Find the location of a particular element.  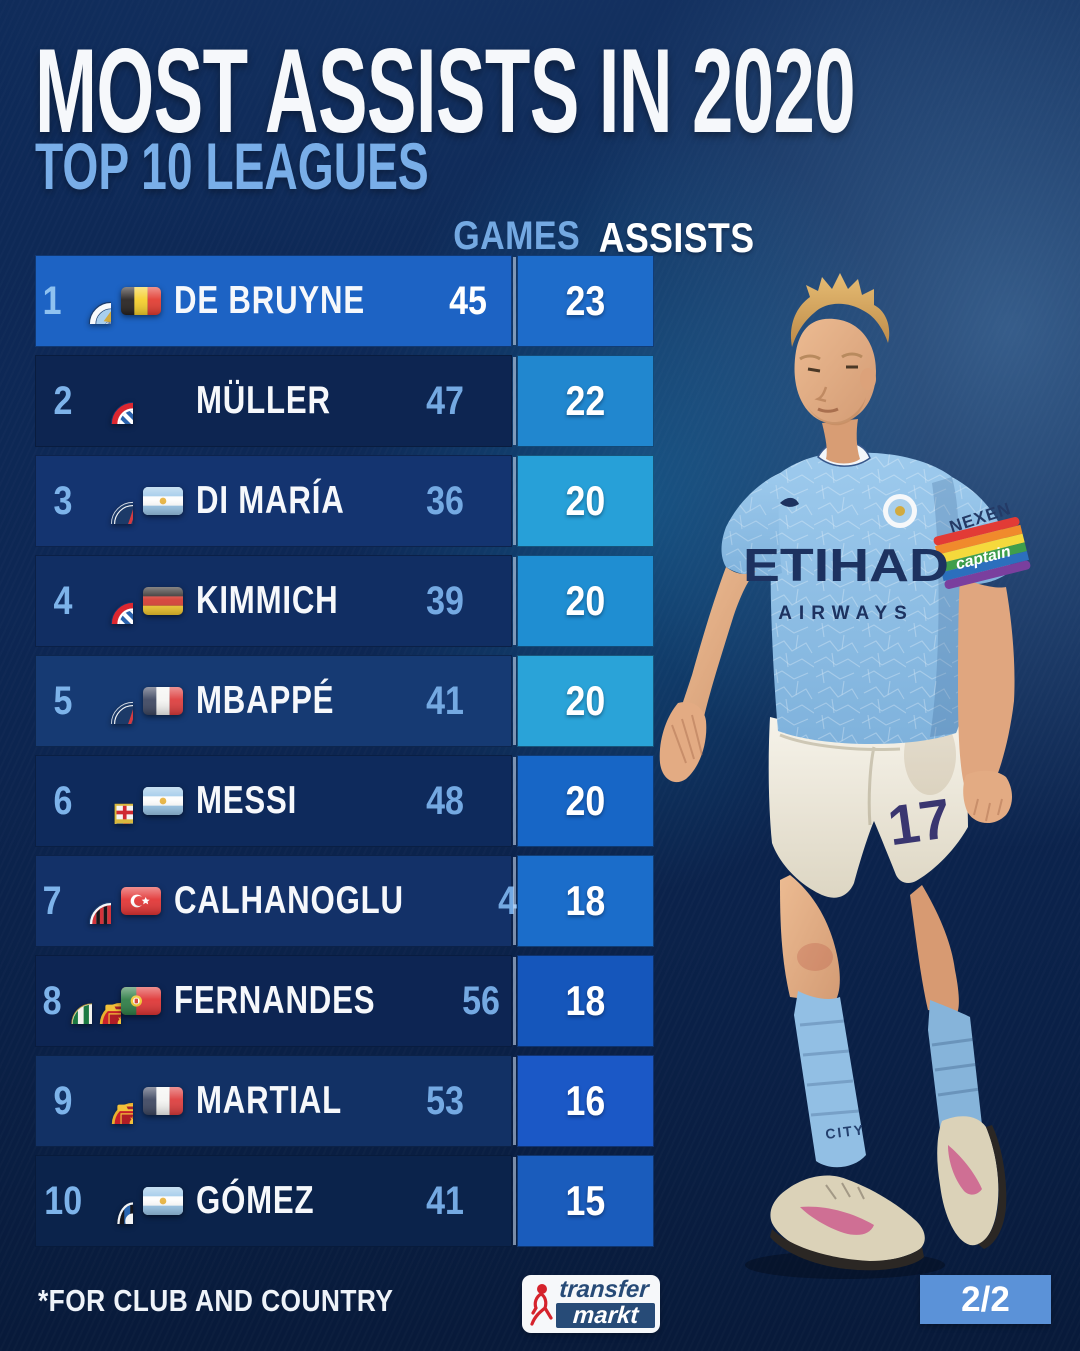

table-row-main: 1 DE BRUYNE 45 is located at coordinates (273, 301).